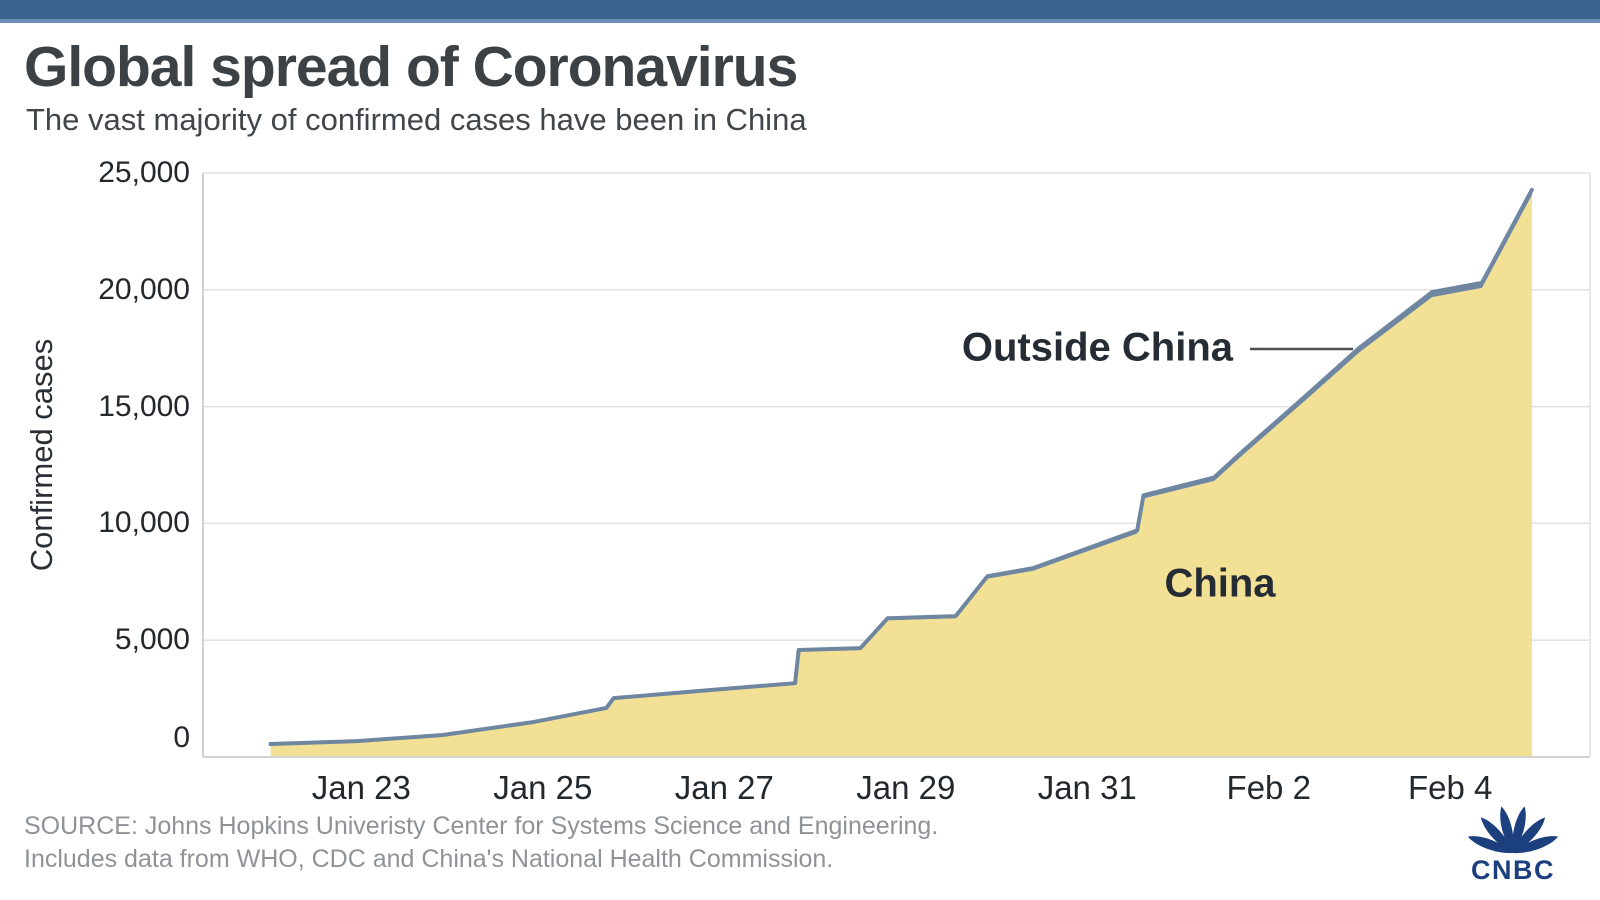 The width and height of the screenshot is (1600, 900). I want to click on x-tick-label: Jan 23, so click(361, 787).